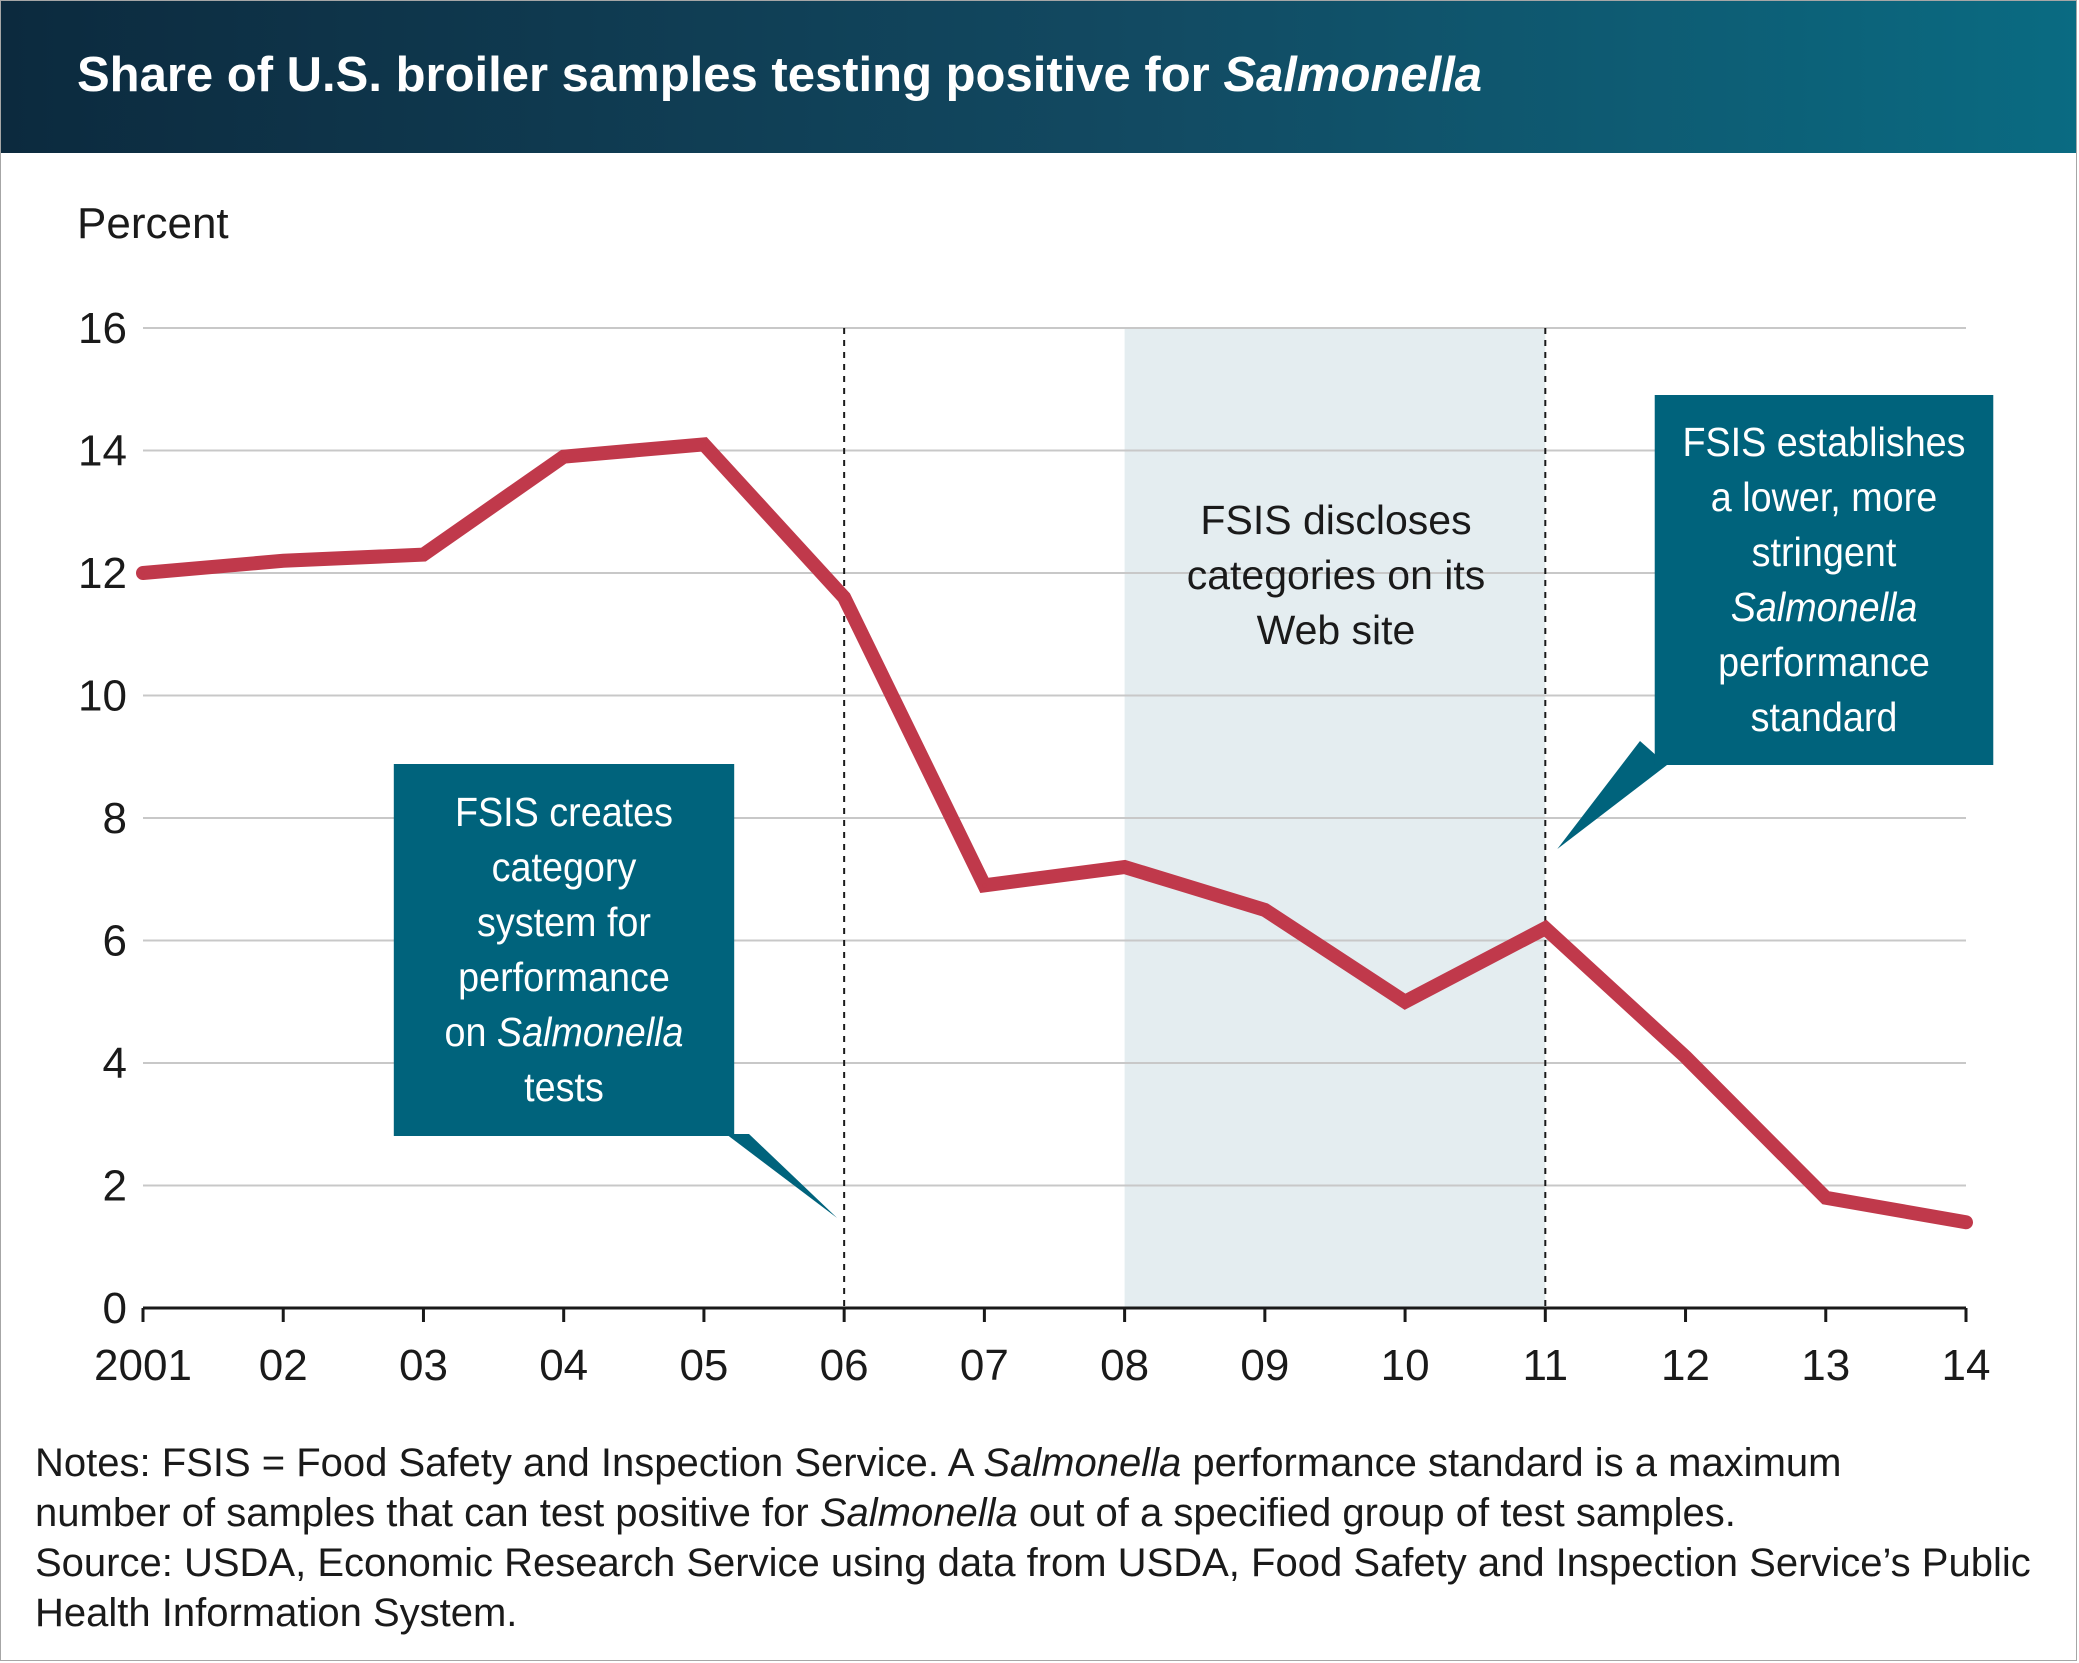 The image size is (2079, 1663). I want to click on y-tick-label: 12, so click(102, 573).